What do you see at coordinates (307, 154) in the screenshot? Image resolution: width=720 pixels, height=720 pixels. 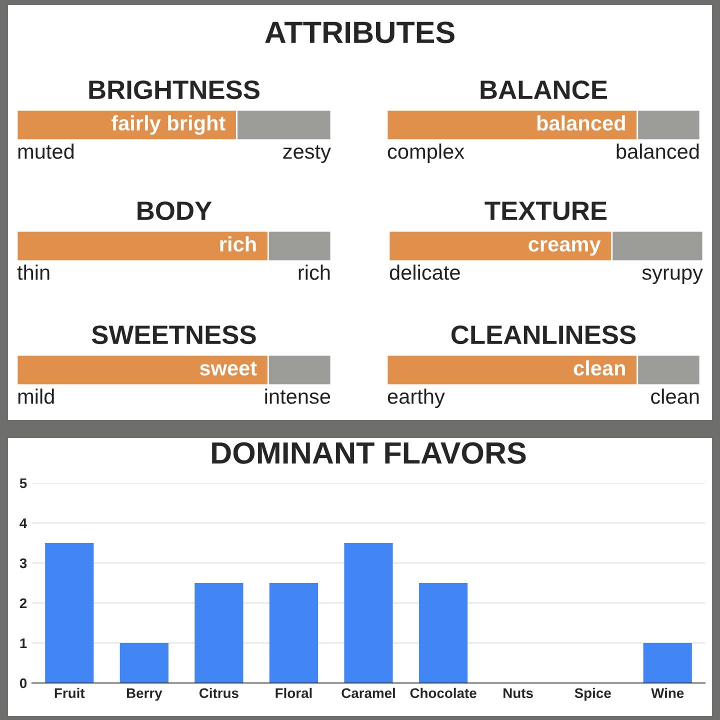 I see `text: zesty` at bounding box center [307, 154].